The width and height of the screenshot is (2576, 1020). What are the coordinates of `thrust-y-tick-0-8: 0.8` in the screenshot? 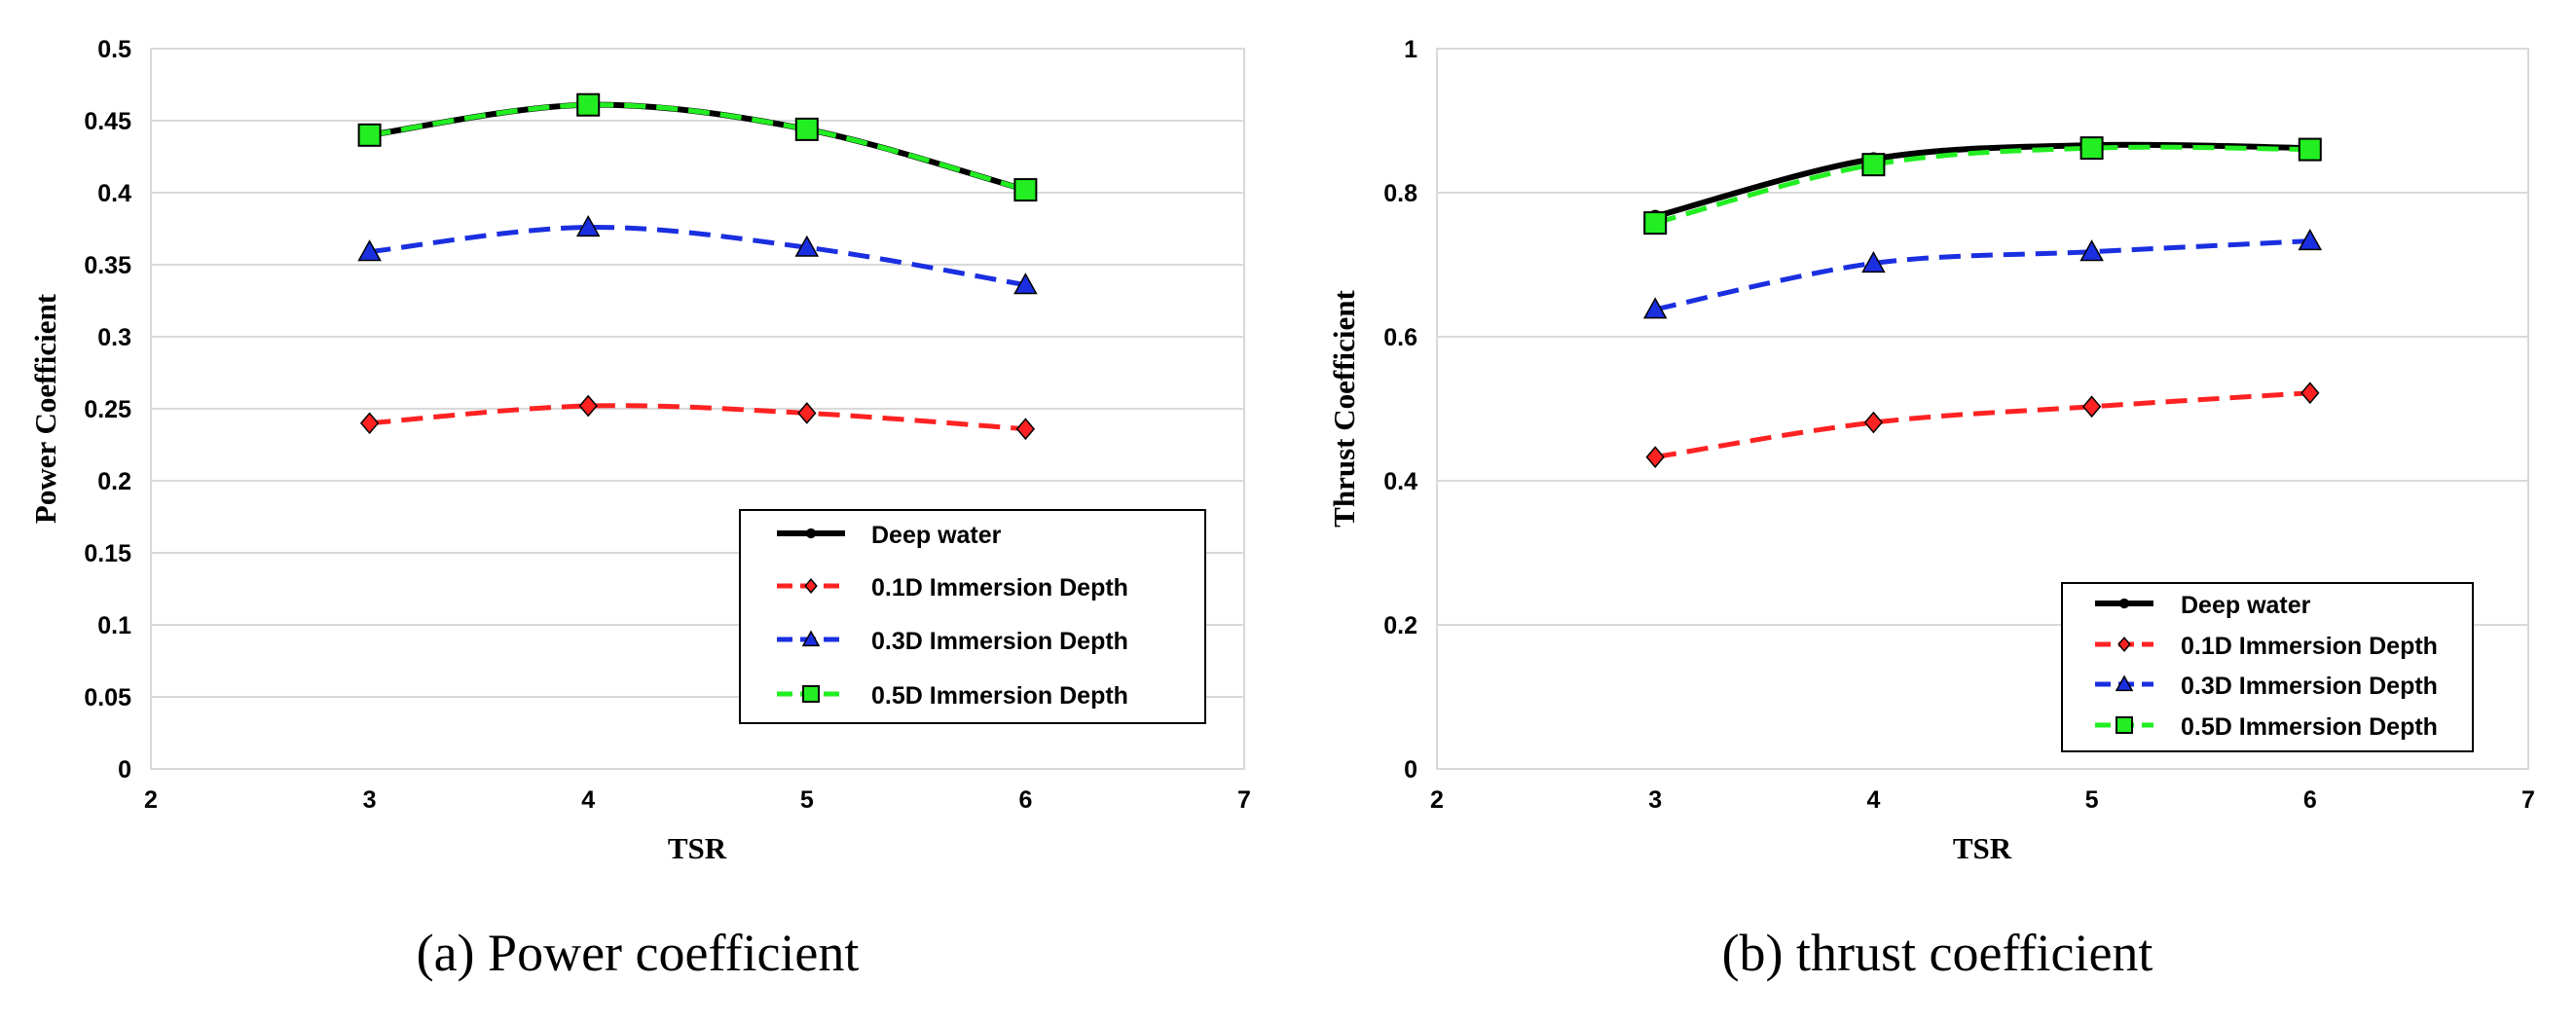 It's located at (1400, 193).